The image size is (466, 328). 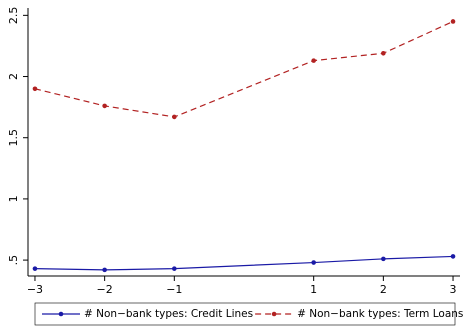 I want to click on x-tick-label: −1, so click(x=174, y=289).